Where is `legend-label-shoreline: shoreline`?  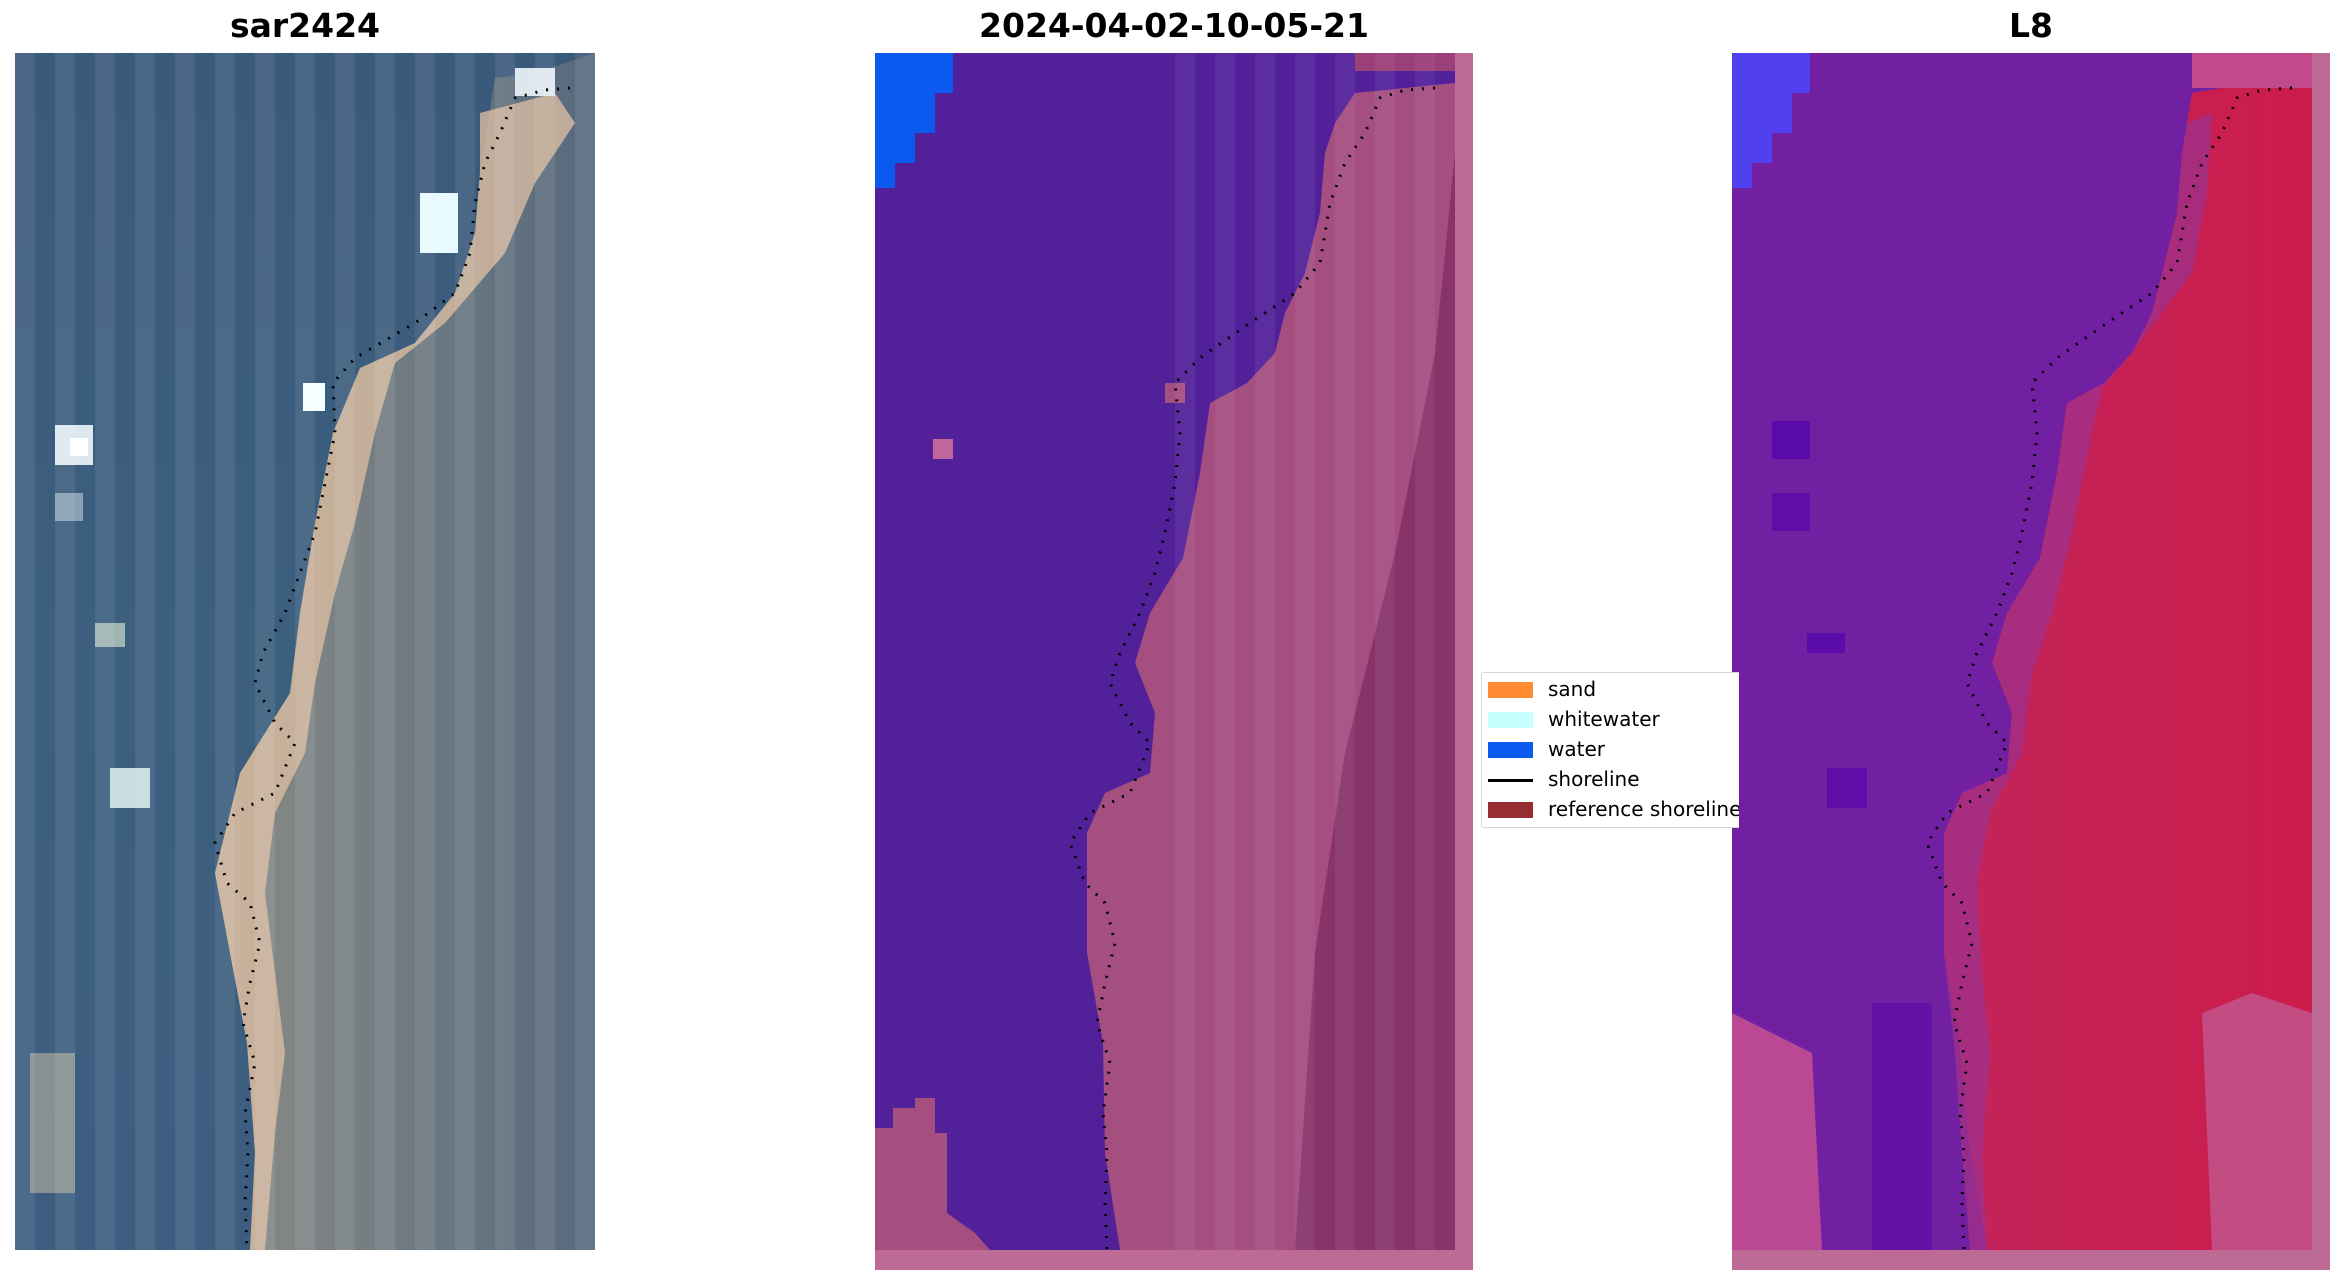
legend-label-shoreline: shoreline is located at coordinates (1594, 779).